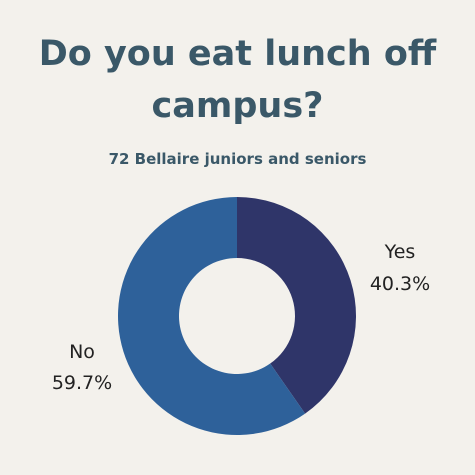 Image resolution: width=475 pixels, height=475 pixels. Describe the element at coordinates (237, 159) in the screenshot. I see `chart-subtitle: 72 Bellaire juniors and seniors` at that location.